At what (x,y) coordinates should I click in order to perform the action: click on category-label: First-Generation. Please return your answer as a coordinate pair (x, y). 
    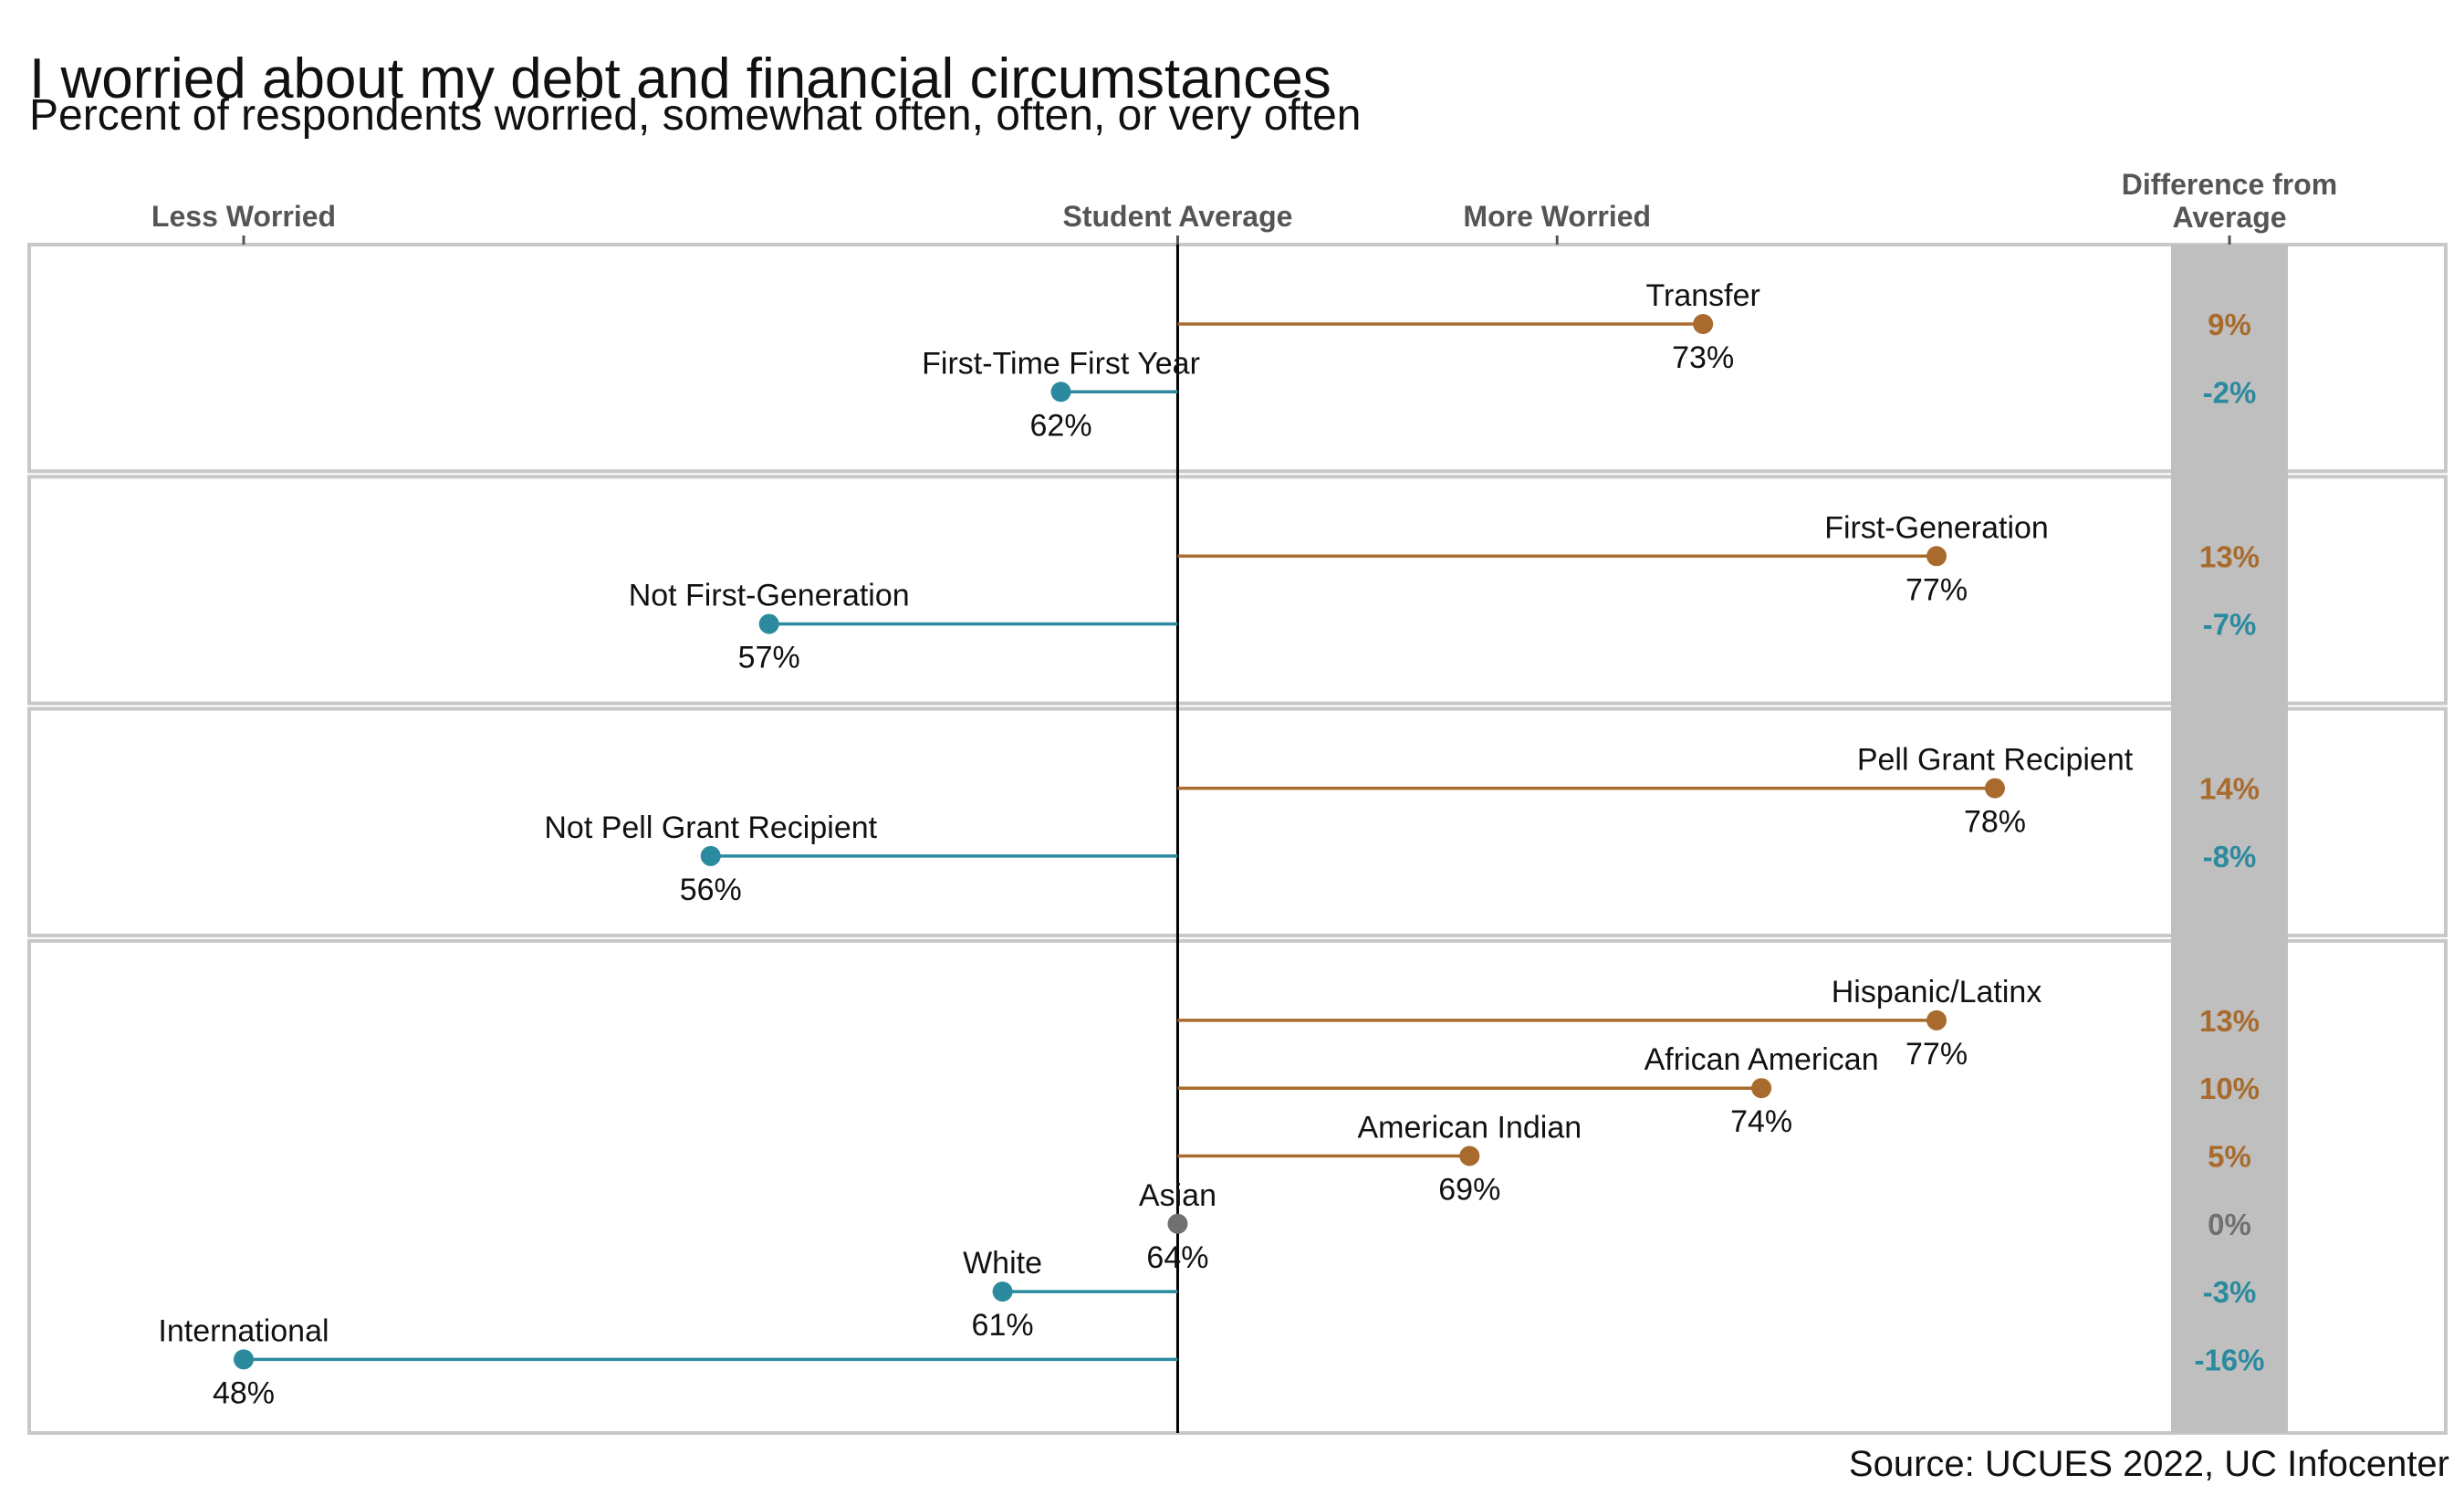
    Looking at the image, I should click on (1937, 527).